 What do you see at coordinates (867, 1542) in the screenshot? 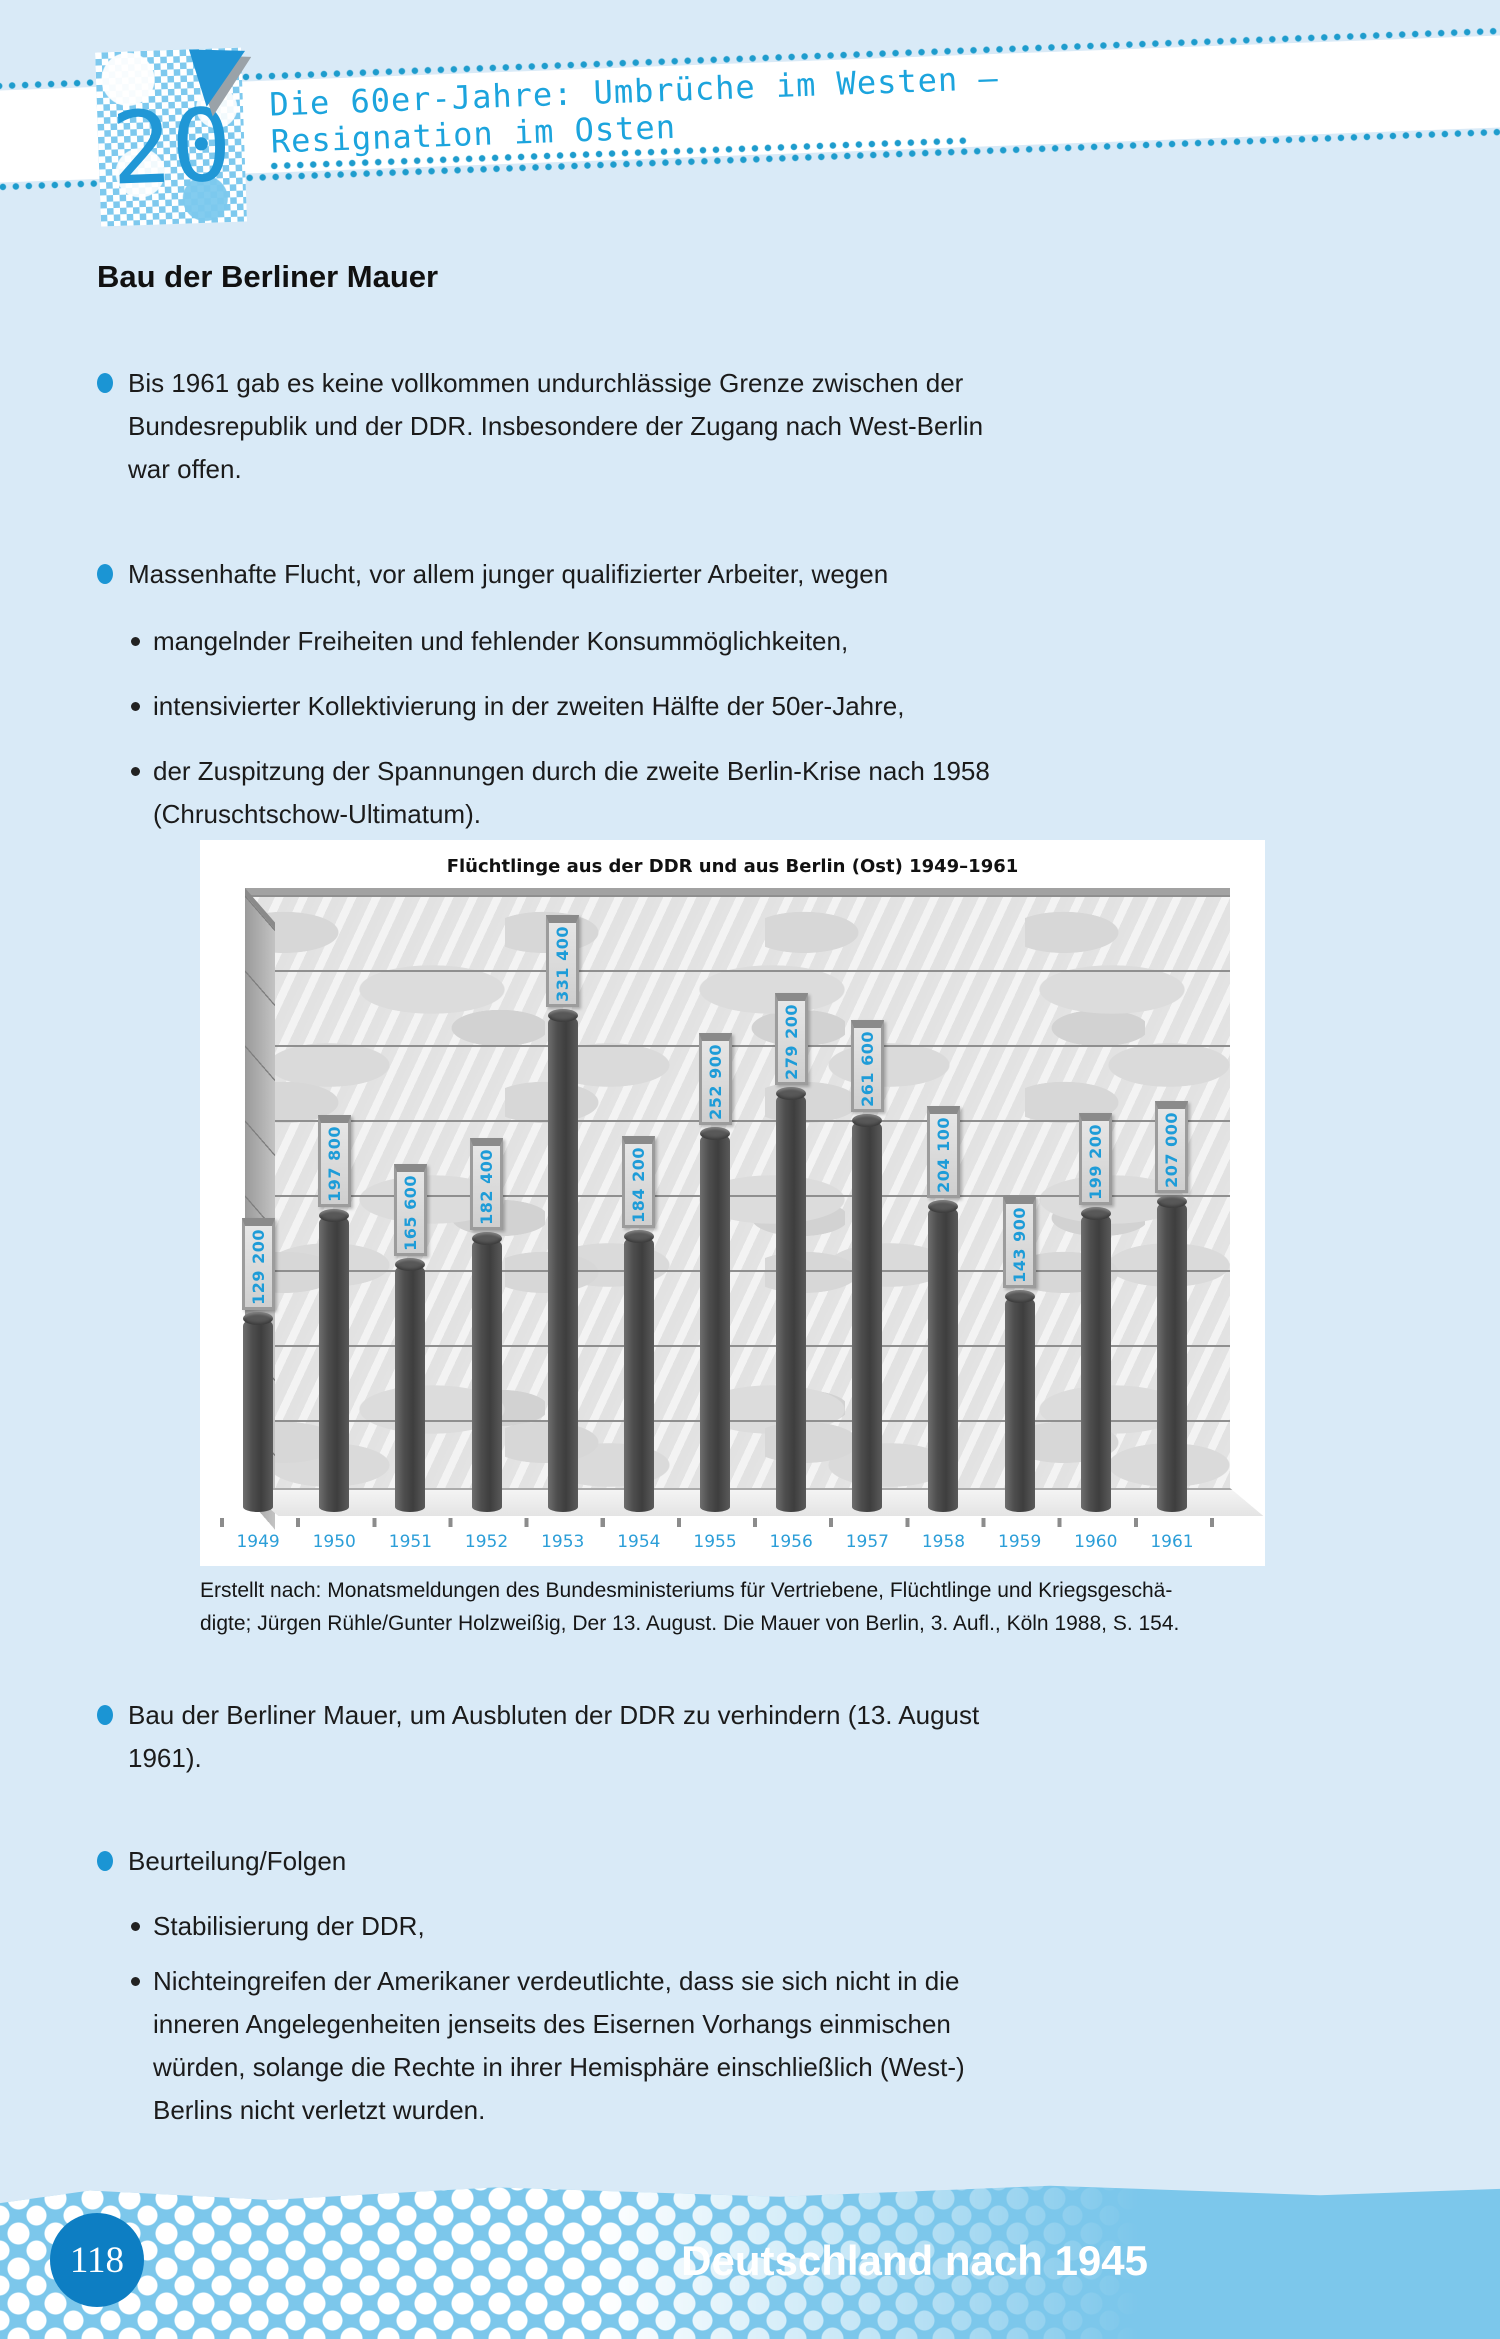
I see `x-axis-tick-label: 1957` at bounding box center [867, 1542].